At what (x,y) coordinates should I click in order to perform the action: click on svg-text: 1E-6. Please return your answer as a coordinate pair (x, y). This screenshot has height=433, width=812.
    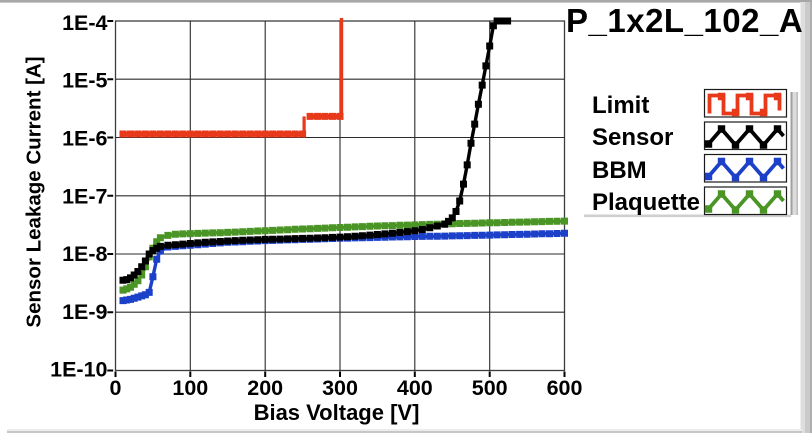
    Looking at the image, I should click on (84, 139).